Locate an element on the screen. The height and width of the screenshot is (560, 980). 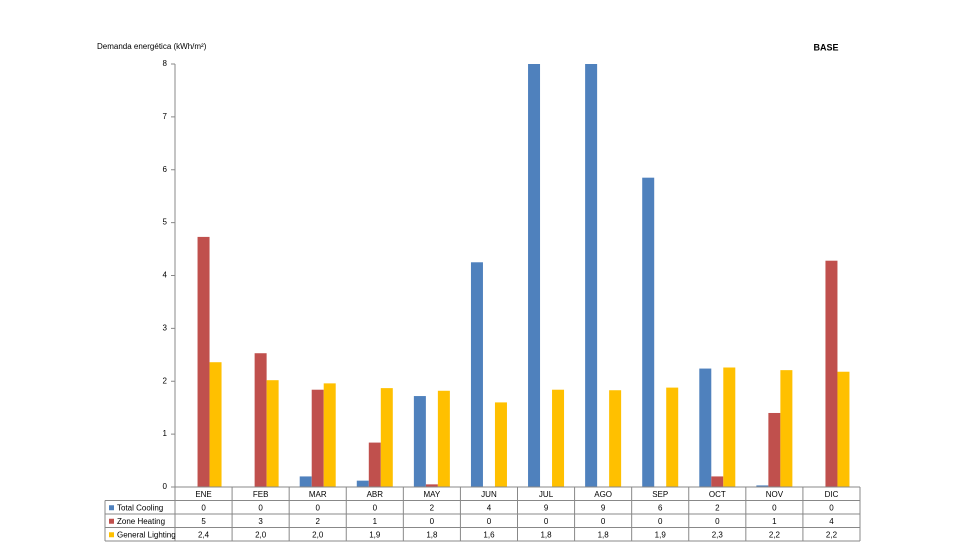
y-tick-label: 1 is located at coordinates (165, 433).